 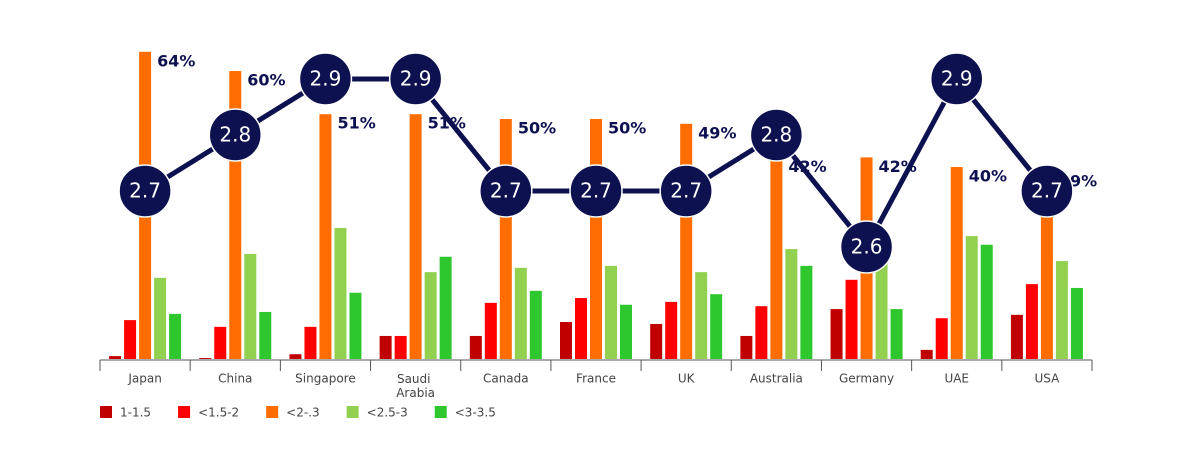 I want to click on x-tick-label: Canada, so click(x=506, y=379).